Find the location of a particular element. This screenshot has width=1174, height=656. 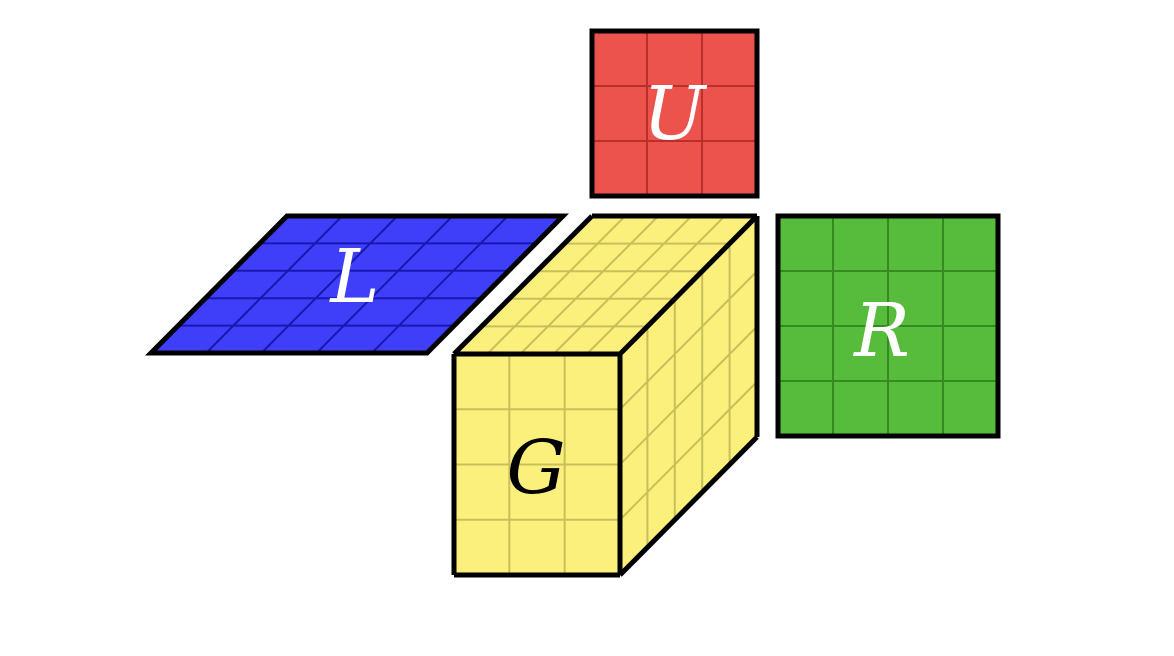

l-label: L is located at coordinates (353, 277).